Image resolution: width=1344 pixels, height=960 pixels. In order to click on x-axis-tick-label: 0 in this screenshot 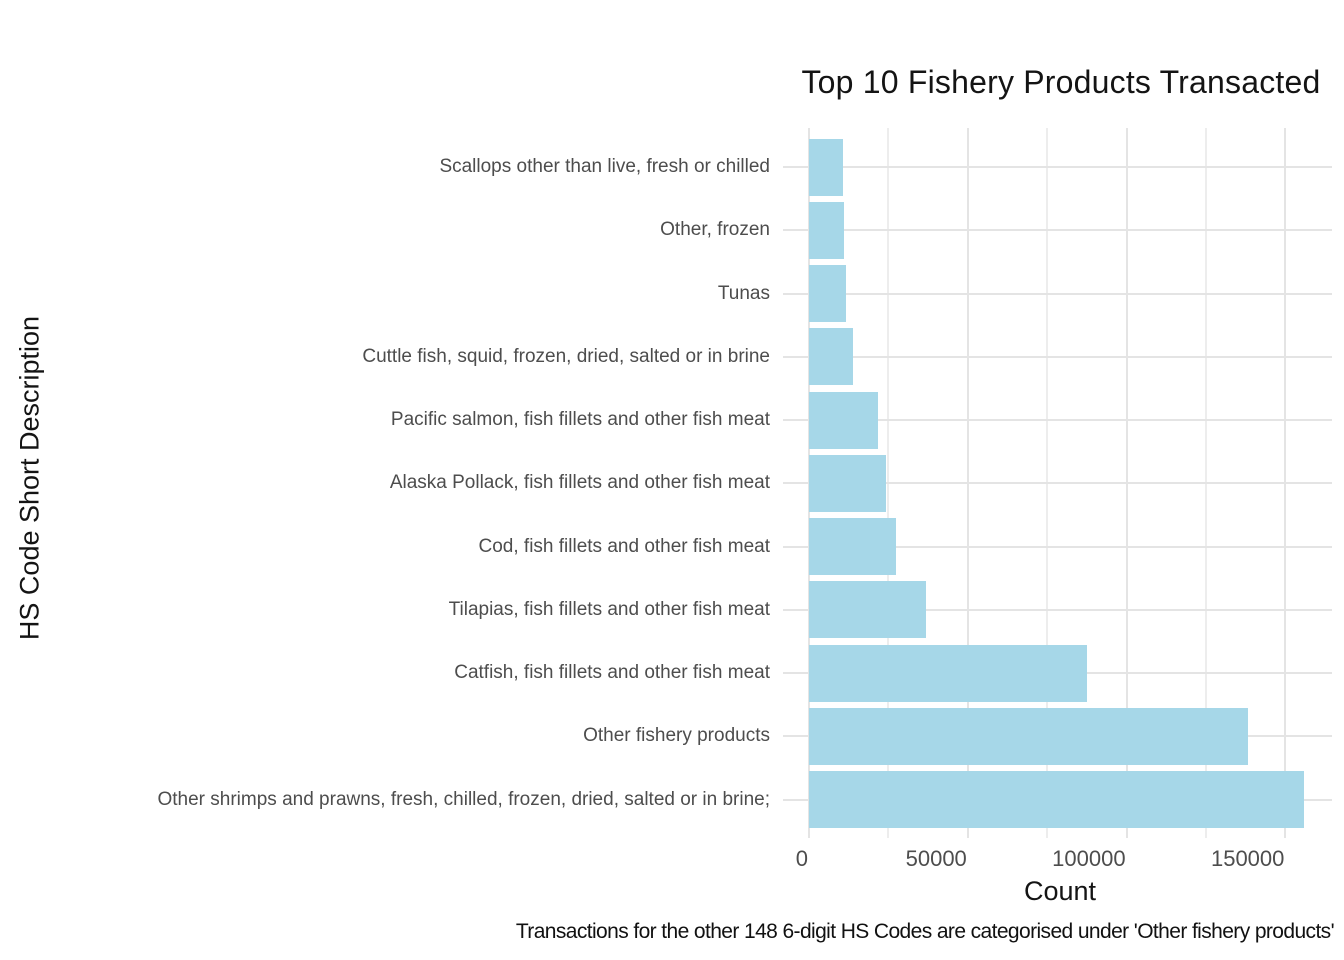, I will do `click(801, 858)`.